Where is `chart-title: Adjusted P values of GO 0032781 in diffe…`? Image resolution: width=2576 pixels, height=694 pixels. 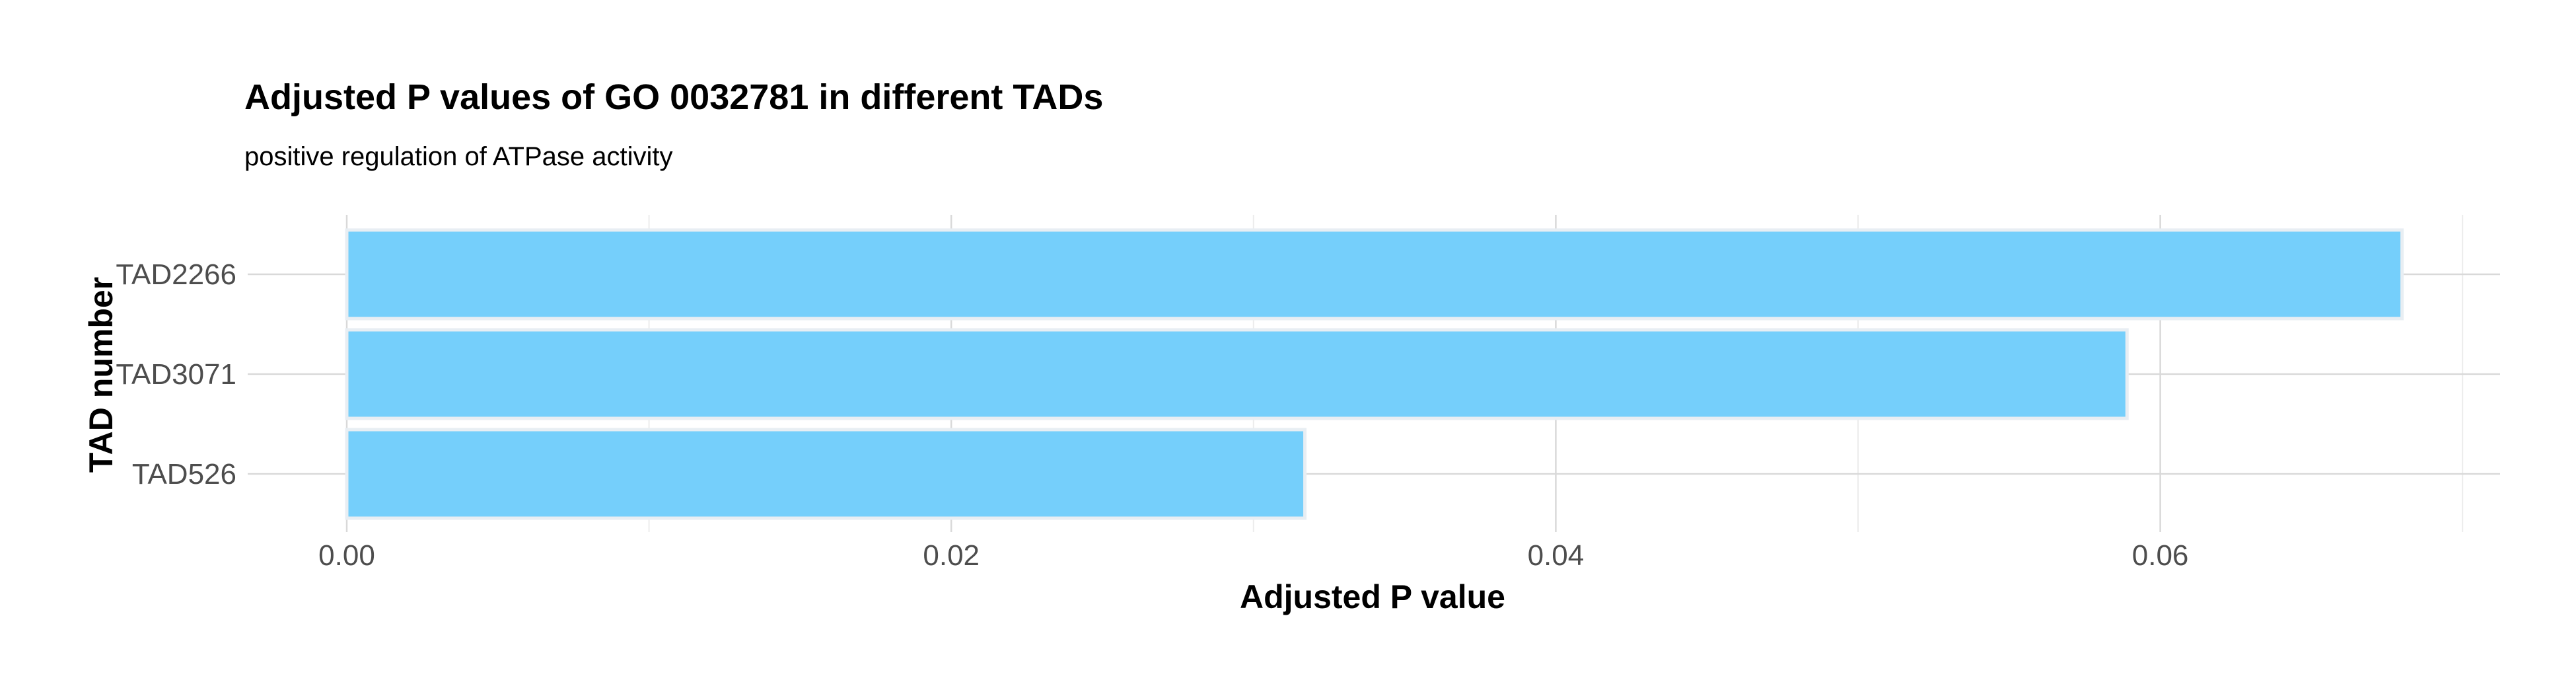
chart-title: Adjusted P values of GO 0032781 in diffe… is located at coordinates (673, 97).